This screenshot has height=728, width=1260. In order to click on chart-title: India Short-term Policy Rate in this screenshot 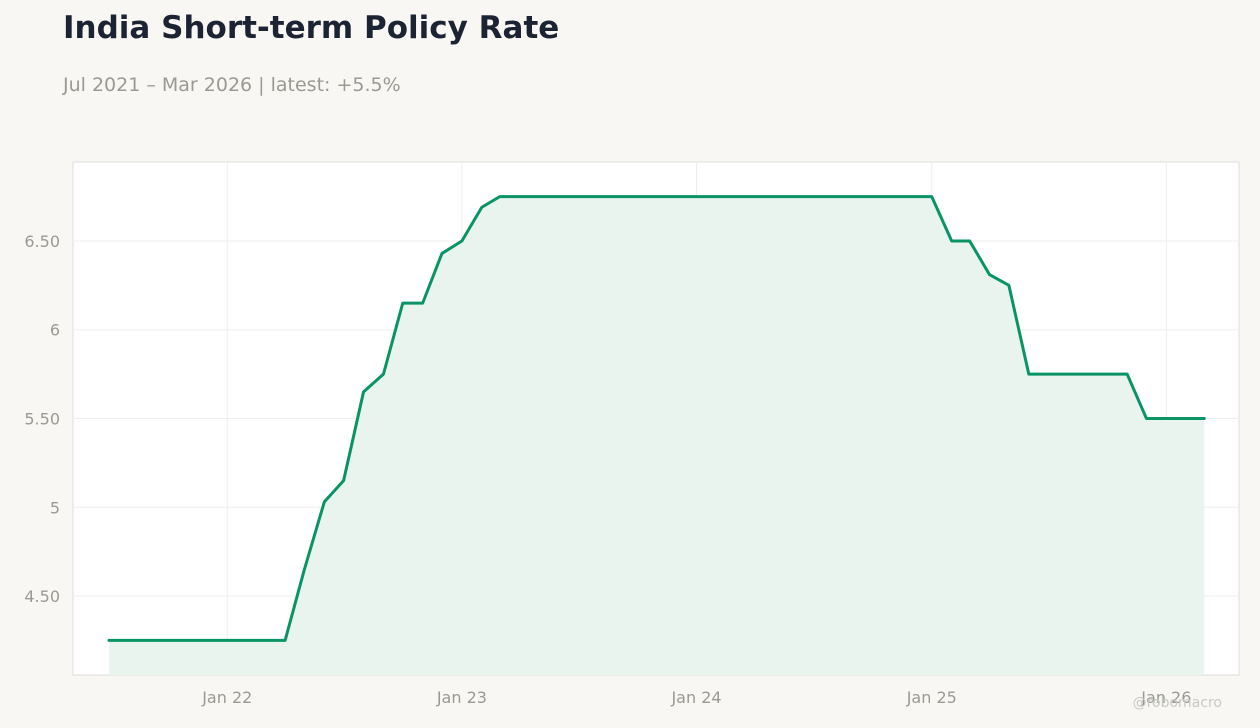, I will do `click(311, 28)`.